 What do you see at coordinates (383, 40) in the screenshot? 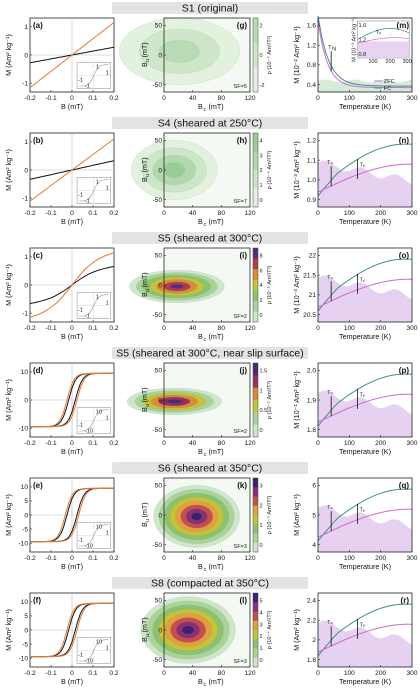
I see `inset-zfc-curve` at bounding box center [383, 40].